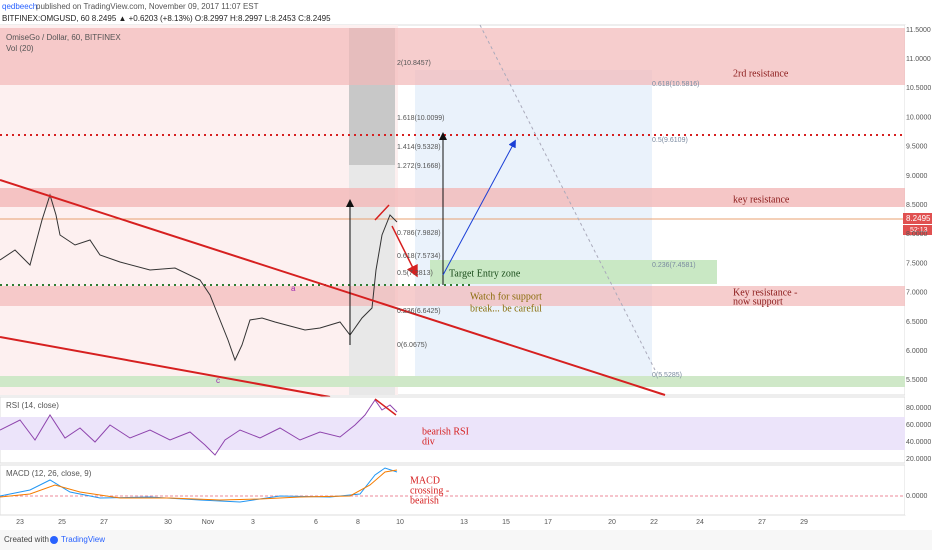 This screenshot has width=932, height=555. Describe the element at coordinates (761, 199) in the screenshot. I see `annotation: key resistance` at that location.